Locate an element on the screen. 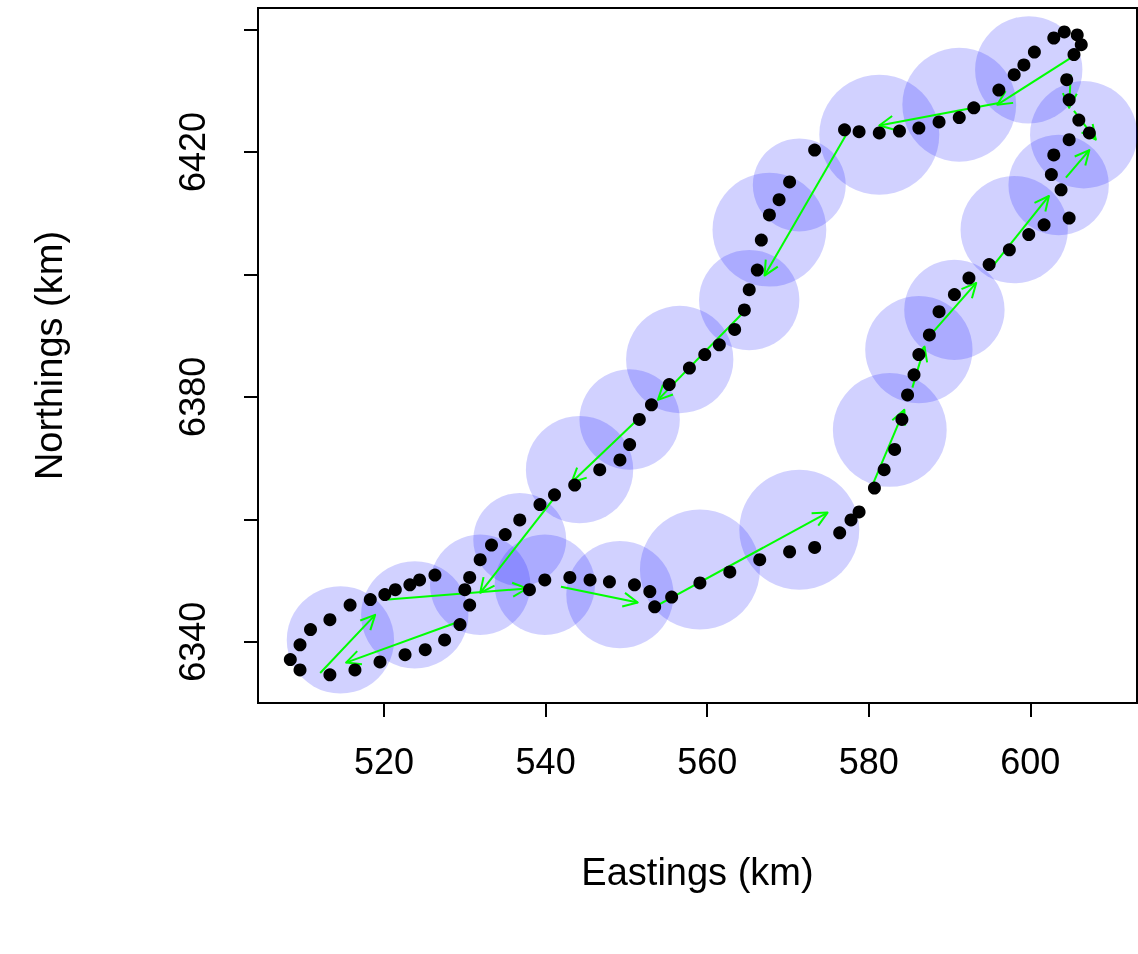 This screenshot has height=954, width=1138. x-tick-label: 520 is located at coordinates (384, 761).